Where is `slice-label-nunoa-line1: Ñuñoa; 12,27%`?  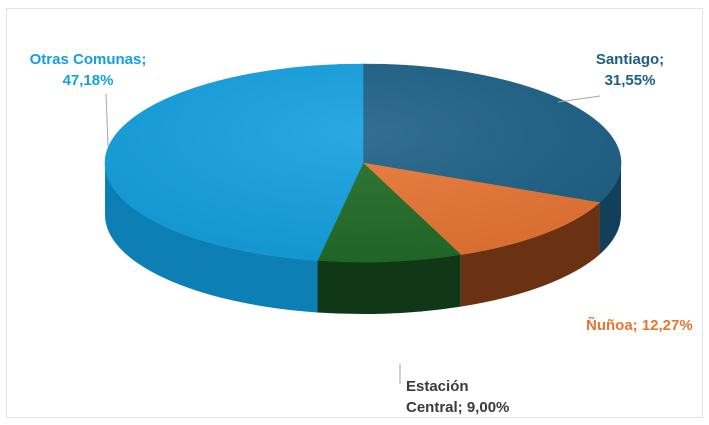
slice-label-nunoa-line1: Ñuñoa; 12,27% is located at coordinates (639, 325).